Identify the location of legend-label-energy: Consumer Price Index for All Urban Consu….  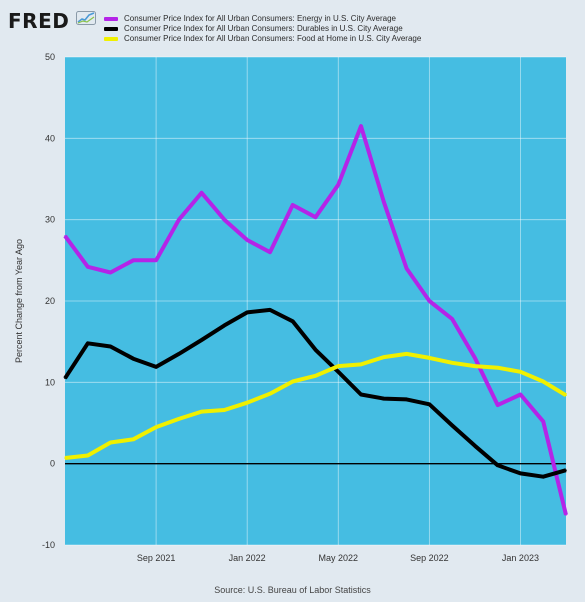
(260, 18).